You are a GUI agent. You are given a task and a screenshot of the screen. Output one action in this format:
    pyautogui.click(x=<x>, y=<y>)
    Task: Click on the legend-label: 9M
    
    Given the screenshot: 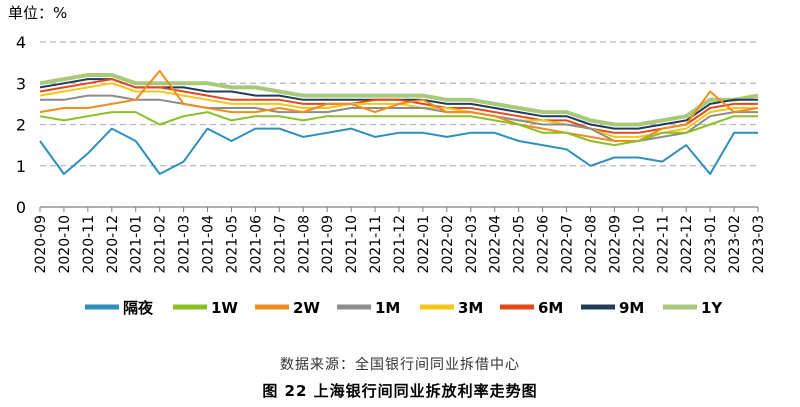 What is the action you would take?
    pyautogui.click(x=631, y=308)
    